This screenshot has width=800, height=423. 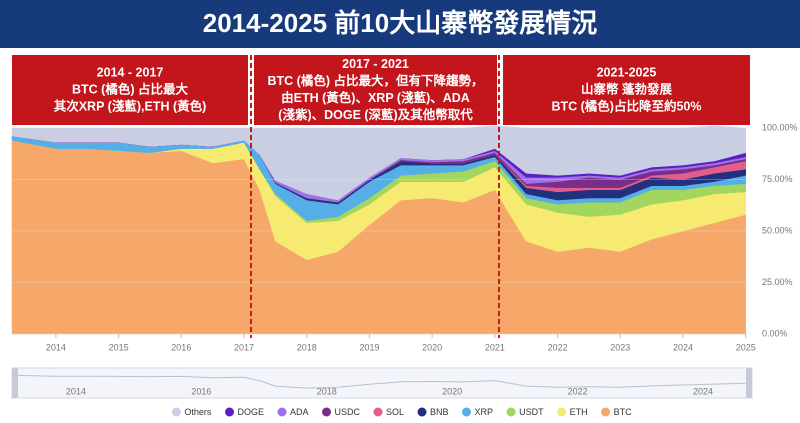 I want to click on x-tick-label: 2017, so click(x=244, y=347).